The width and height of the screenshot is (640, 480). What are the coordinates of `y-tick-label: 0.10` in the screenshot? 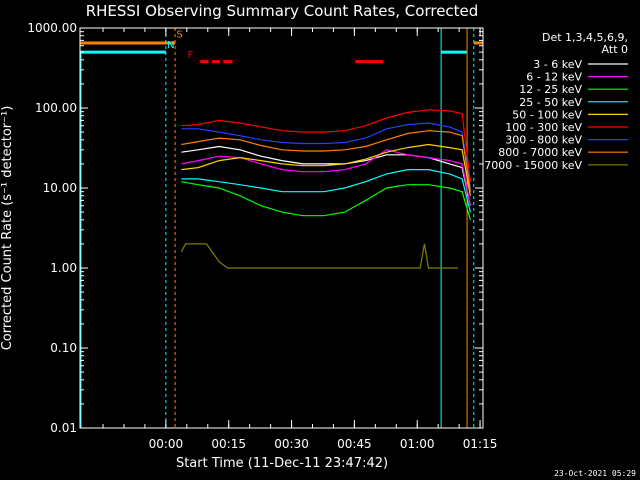 It's located at (63, 348).